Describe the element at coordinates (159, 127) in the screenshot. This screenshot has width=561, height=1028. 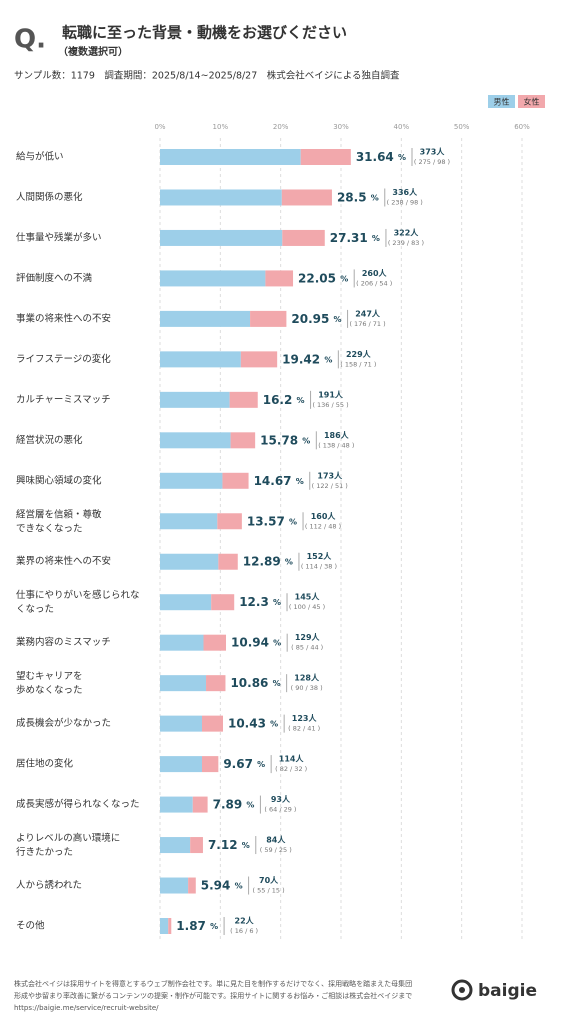
I see `x-tick-label: 0%` at that location.